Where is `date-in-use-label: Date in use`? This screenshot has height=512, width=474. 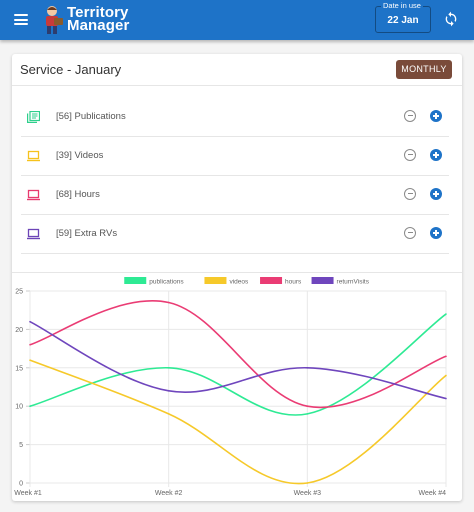 date-in-use-label: Date in use is located at coordinates (402, 5).